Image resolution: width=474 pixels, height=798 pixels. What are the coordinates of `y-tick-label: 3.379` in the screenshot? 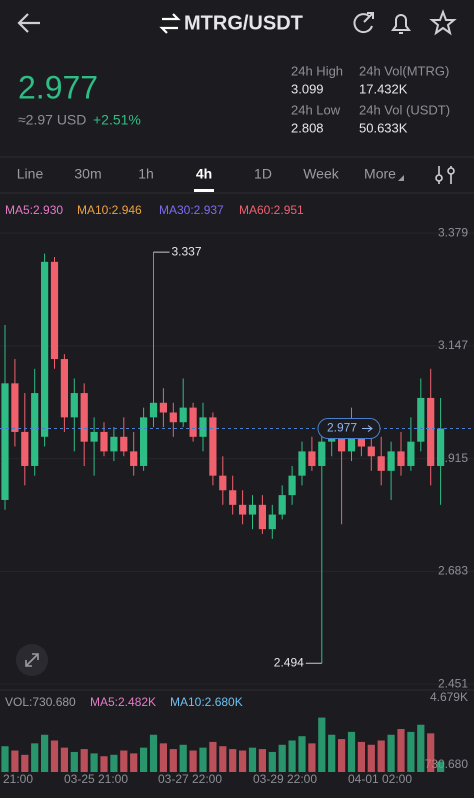 It's located at (453, 232).